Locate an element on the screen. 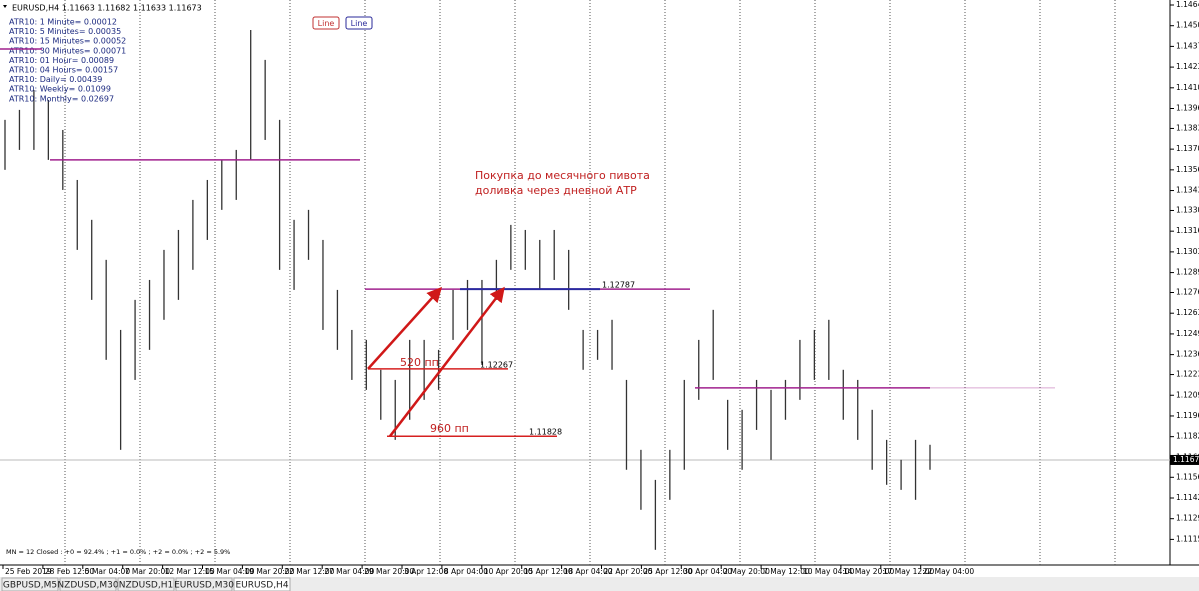 The image size is (1199, 591). x-tick-label: 14 May 20:00 is located at coordinates (869, 571).